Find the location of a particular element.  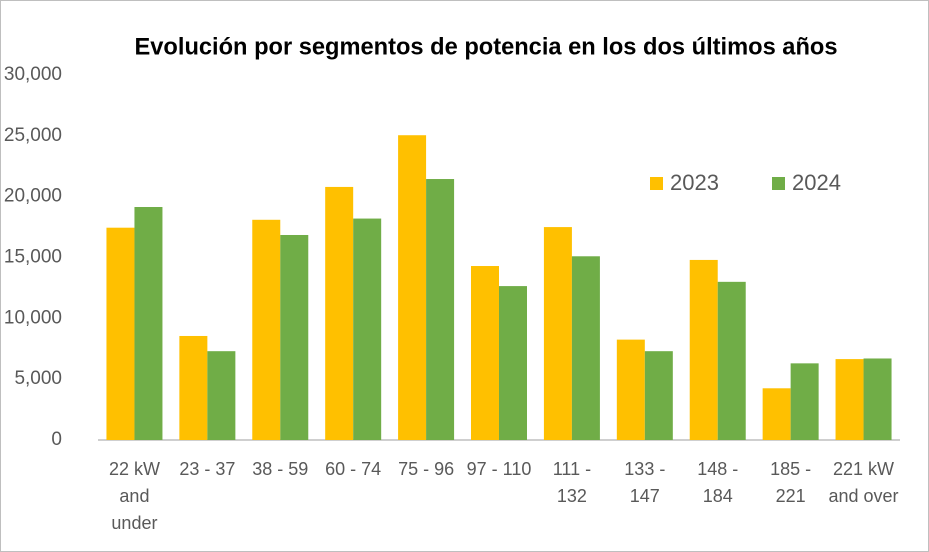

y-tick-label: 0 is located at coordinates (56, 439).